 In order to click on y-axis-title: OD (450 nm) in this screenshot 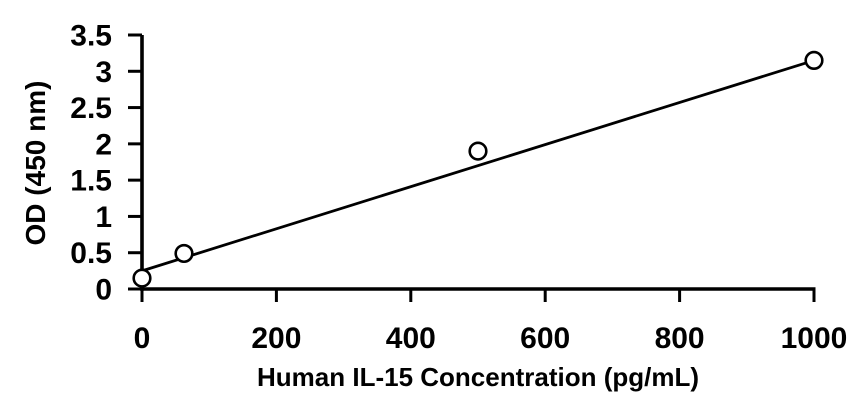, I will do `click(35, 163)`.